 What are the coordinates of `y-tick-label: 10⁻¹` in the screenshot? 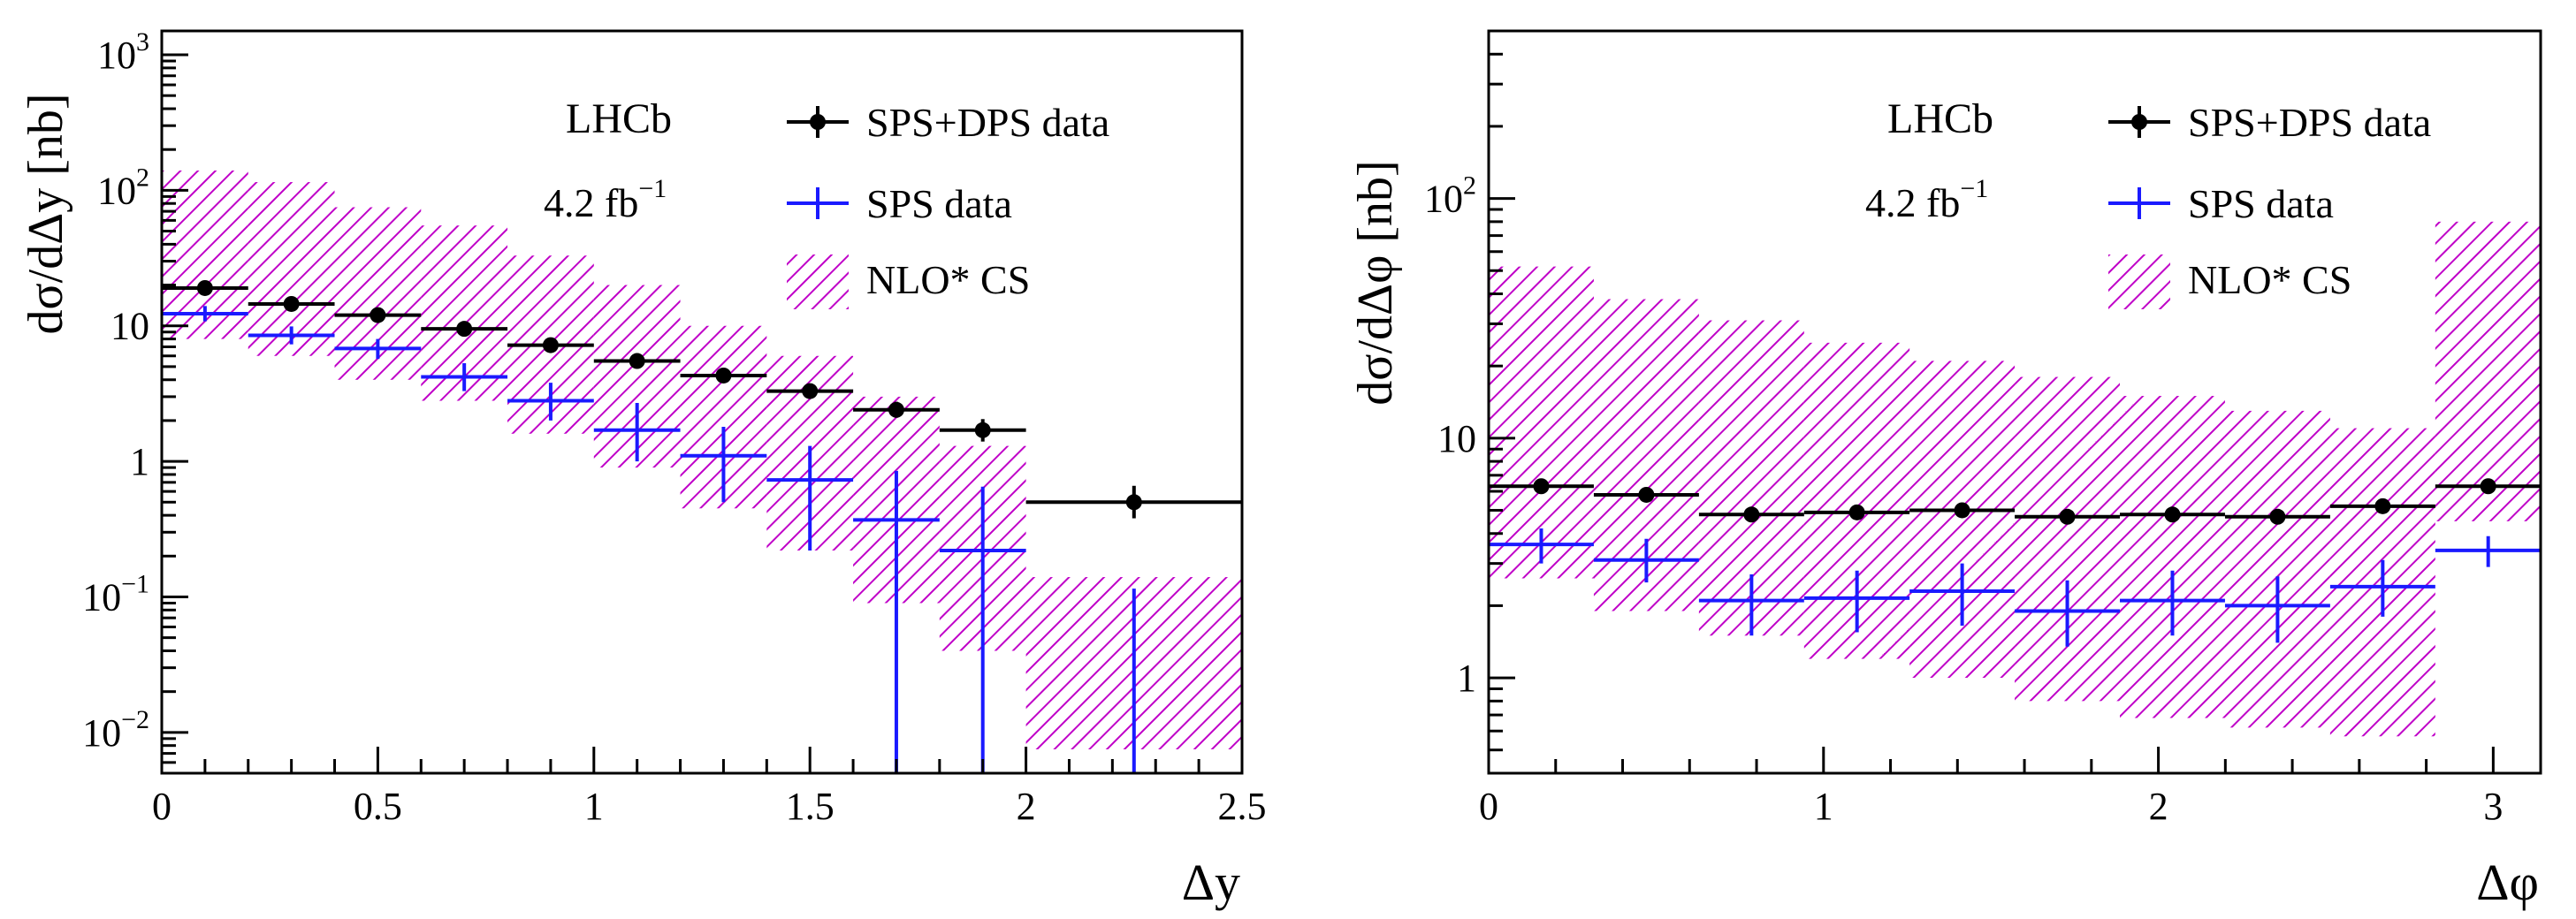 It's located at (115, 594).